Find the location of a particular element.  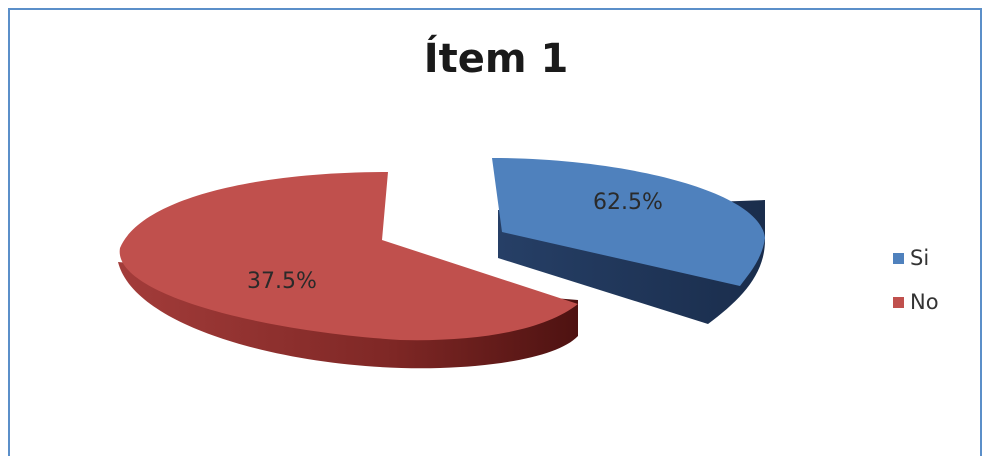

chart-title: Ítem 1 is located at coordinates (496, 59).